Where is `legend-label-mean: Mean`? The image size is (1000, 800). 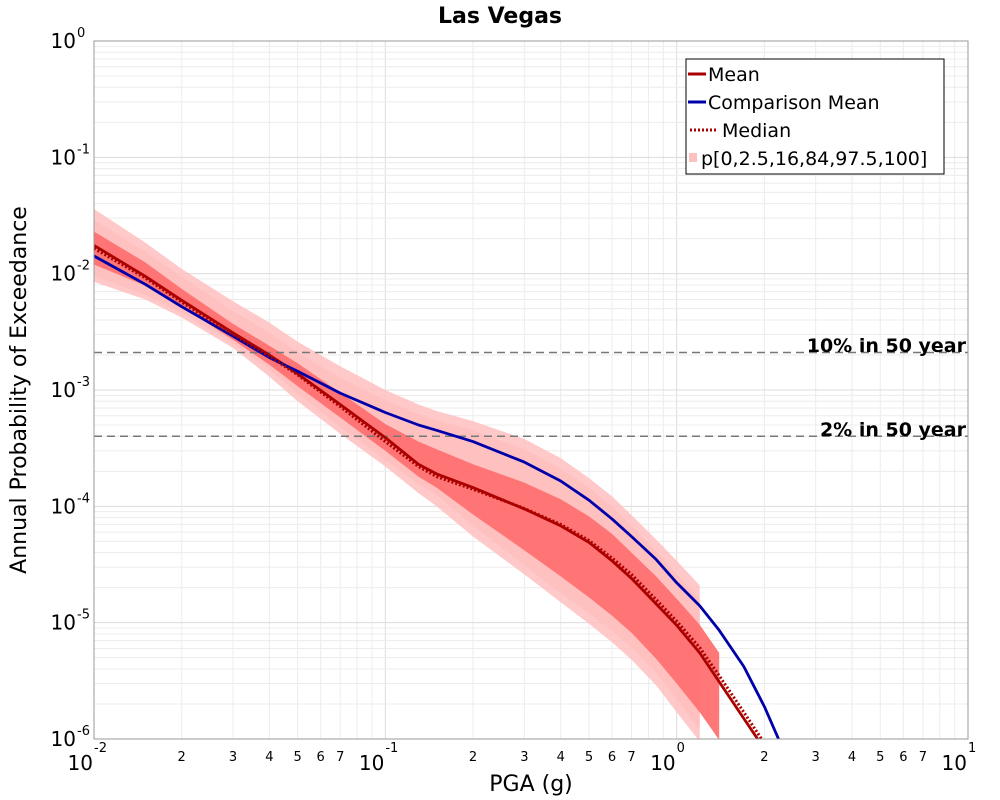
legend-label-mean: Mean is located at coordinates (734, 75).